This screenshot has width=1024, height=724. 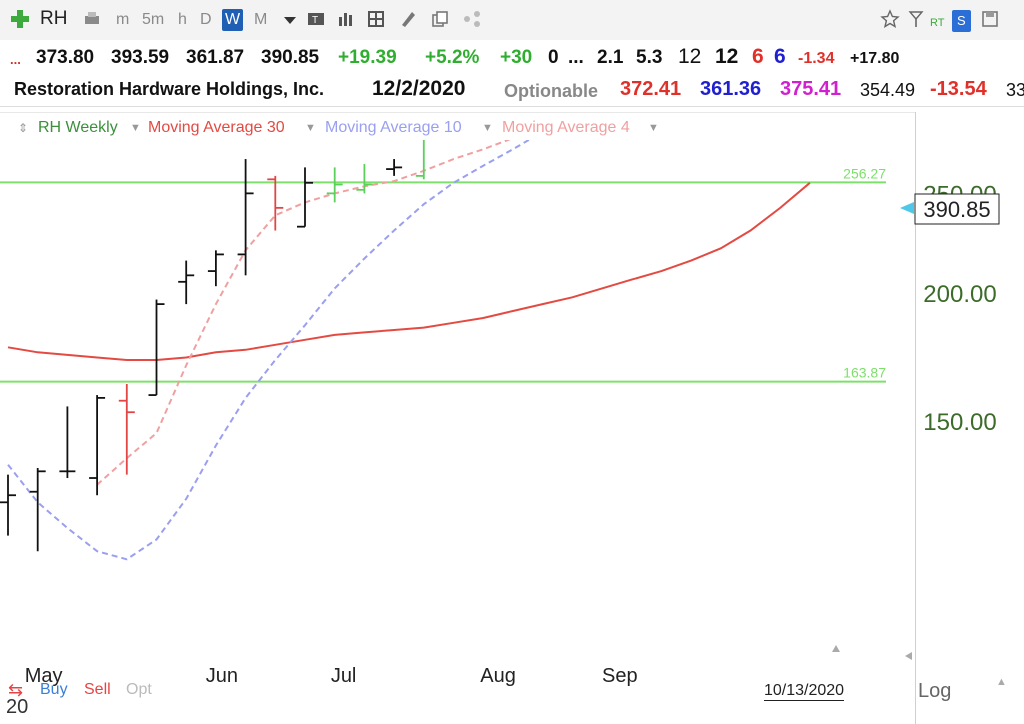 I want to click on y-tick-label: 200.00, so click(x=959, y=294).